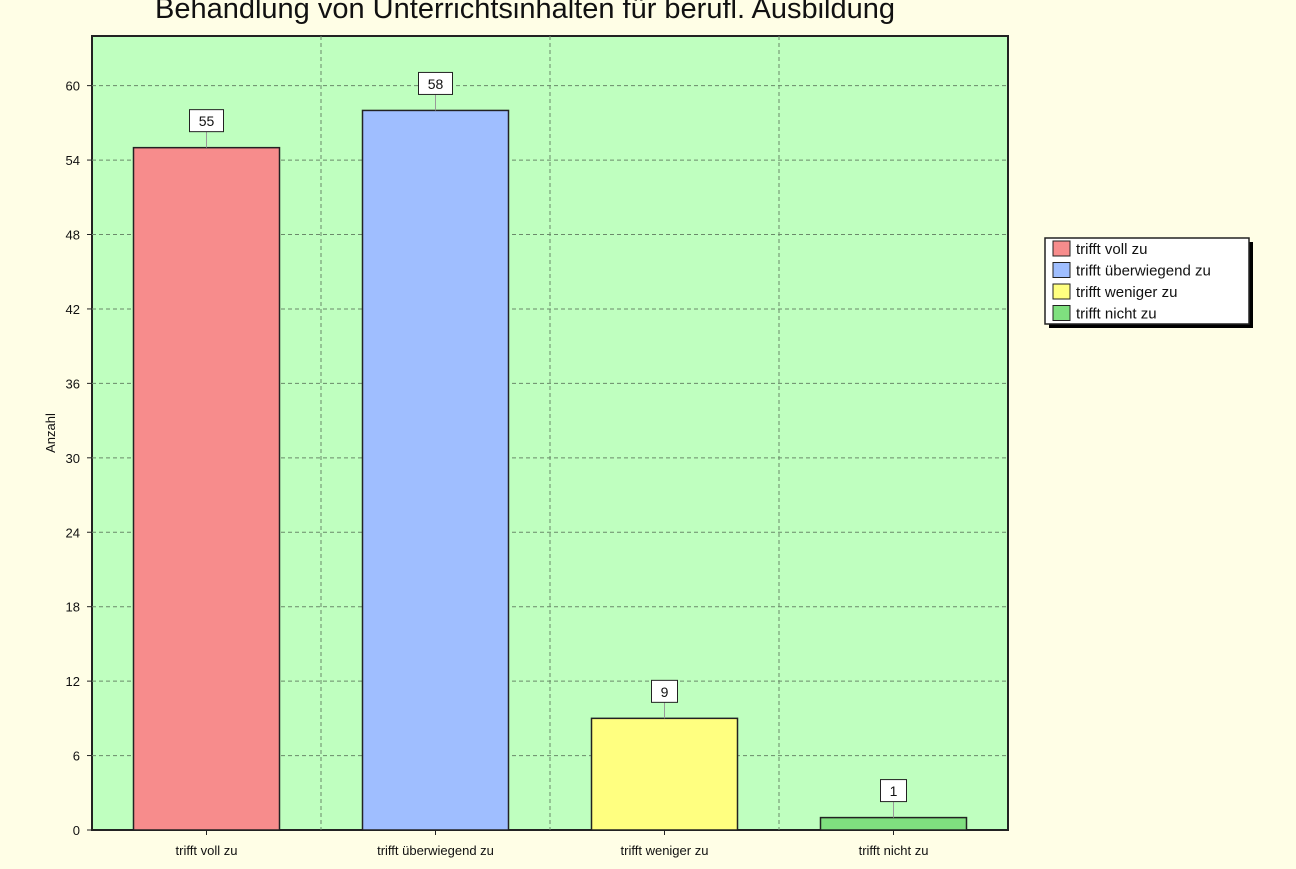 This screenshot has width=1296, height=869. I want to click on y-tick-label: 54, so click(73, 160).